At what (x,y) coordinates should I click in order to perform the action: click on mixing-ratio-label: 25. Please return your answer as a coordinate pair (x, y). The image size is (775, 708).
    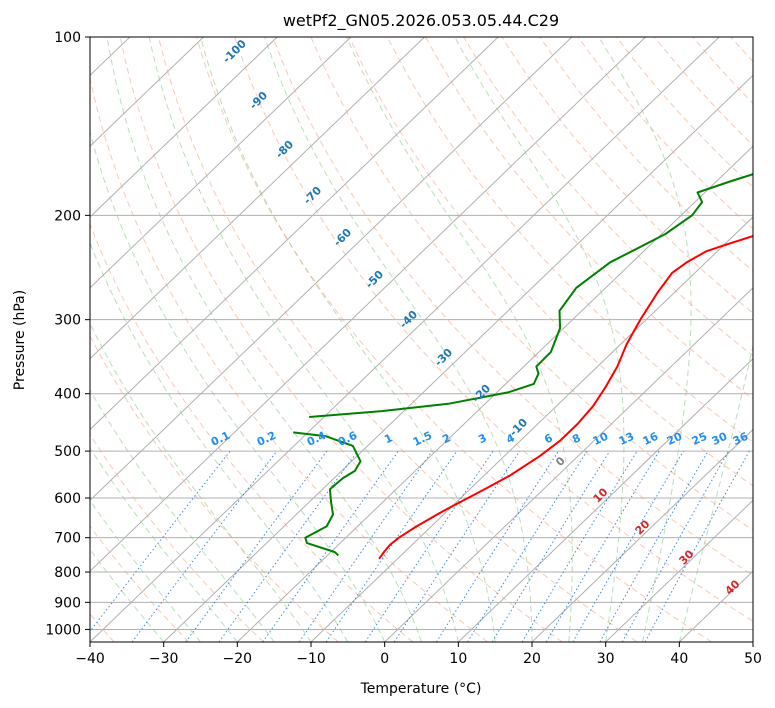
    Looking at the image, I should click on (699, 439).